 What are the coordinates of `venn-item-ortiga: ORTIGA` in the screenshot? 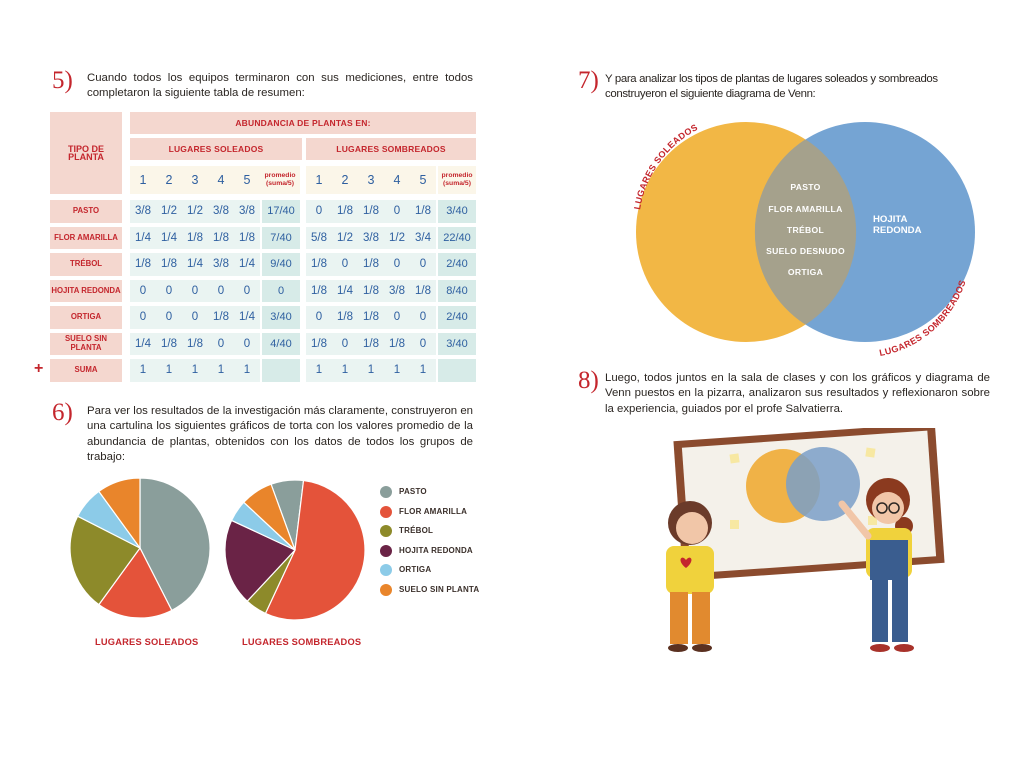 It's located at (805, 272).